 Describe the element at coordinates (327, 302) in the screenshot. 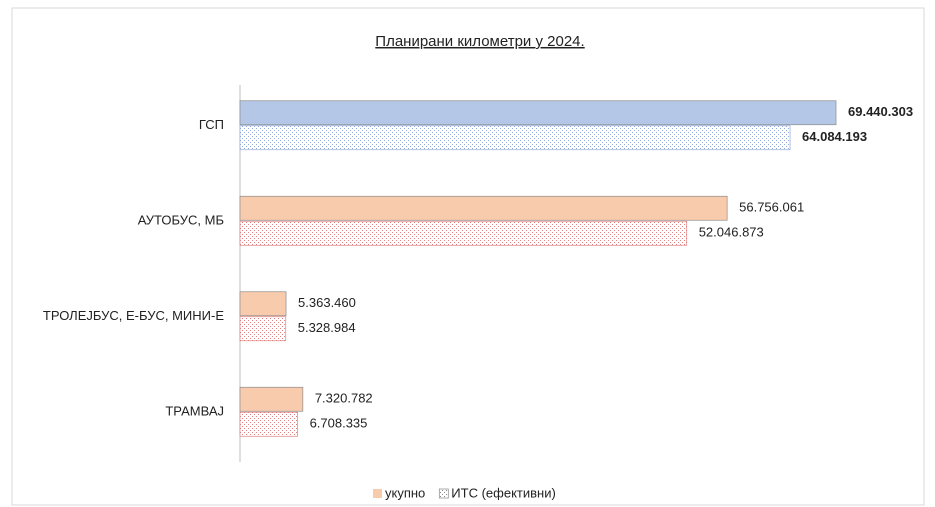

I see `data-label: 5.363.460` at that location.